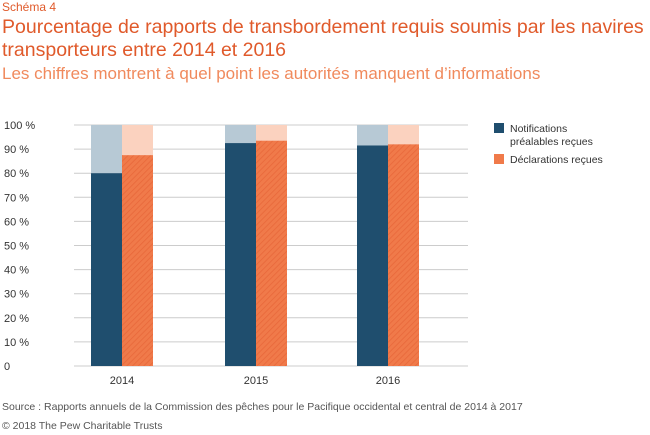 The image size is (650, 435). Describe the element at coordinates (16, 174) in the screenshot. I see `y-tick-label: 80 %` at that location.